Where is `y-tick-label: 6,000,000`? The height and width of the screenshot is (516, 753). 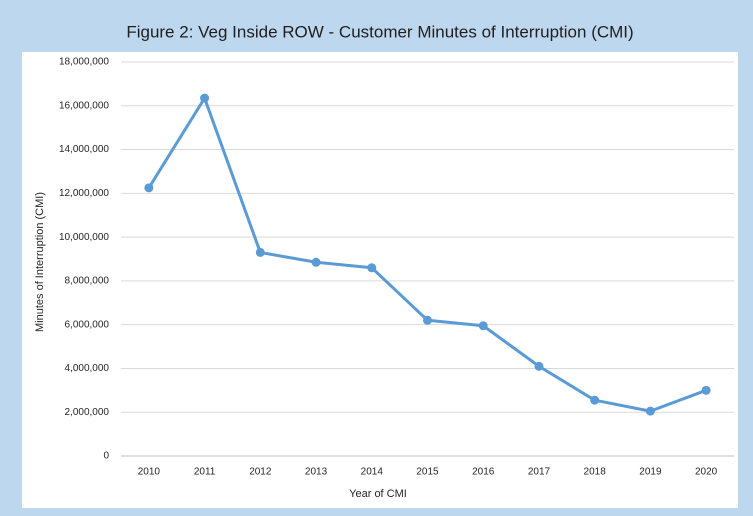 y-tick-label: 6,000,000 is located at coordinates (87, 324).